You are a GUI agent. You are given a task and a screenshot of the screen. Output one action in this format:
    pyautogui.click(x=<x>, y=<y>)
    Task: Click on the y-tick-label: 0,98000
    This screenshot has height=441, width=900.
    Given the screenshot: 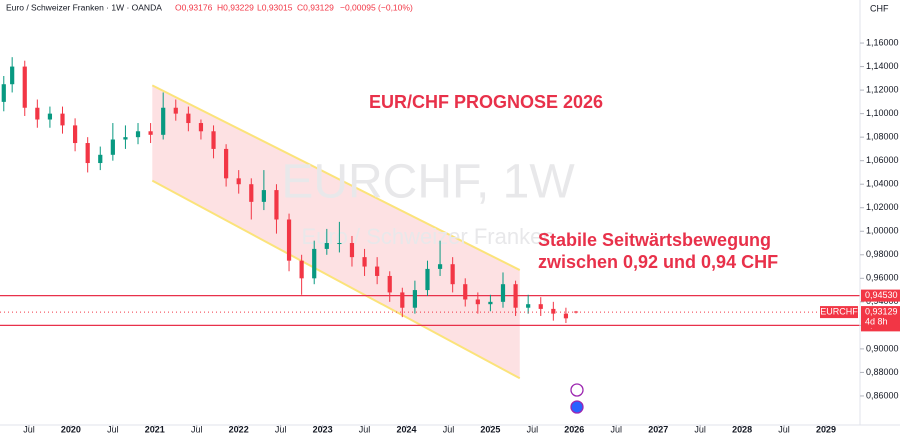 What is the action you would take?
    pyautogui.click(x=882, y=254)
    